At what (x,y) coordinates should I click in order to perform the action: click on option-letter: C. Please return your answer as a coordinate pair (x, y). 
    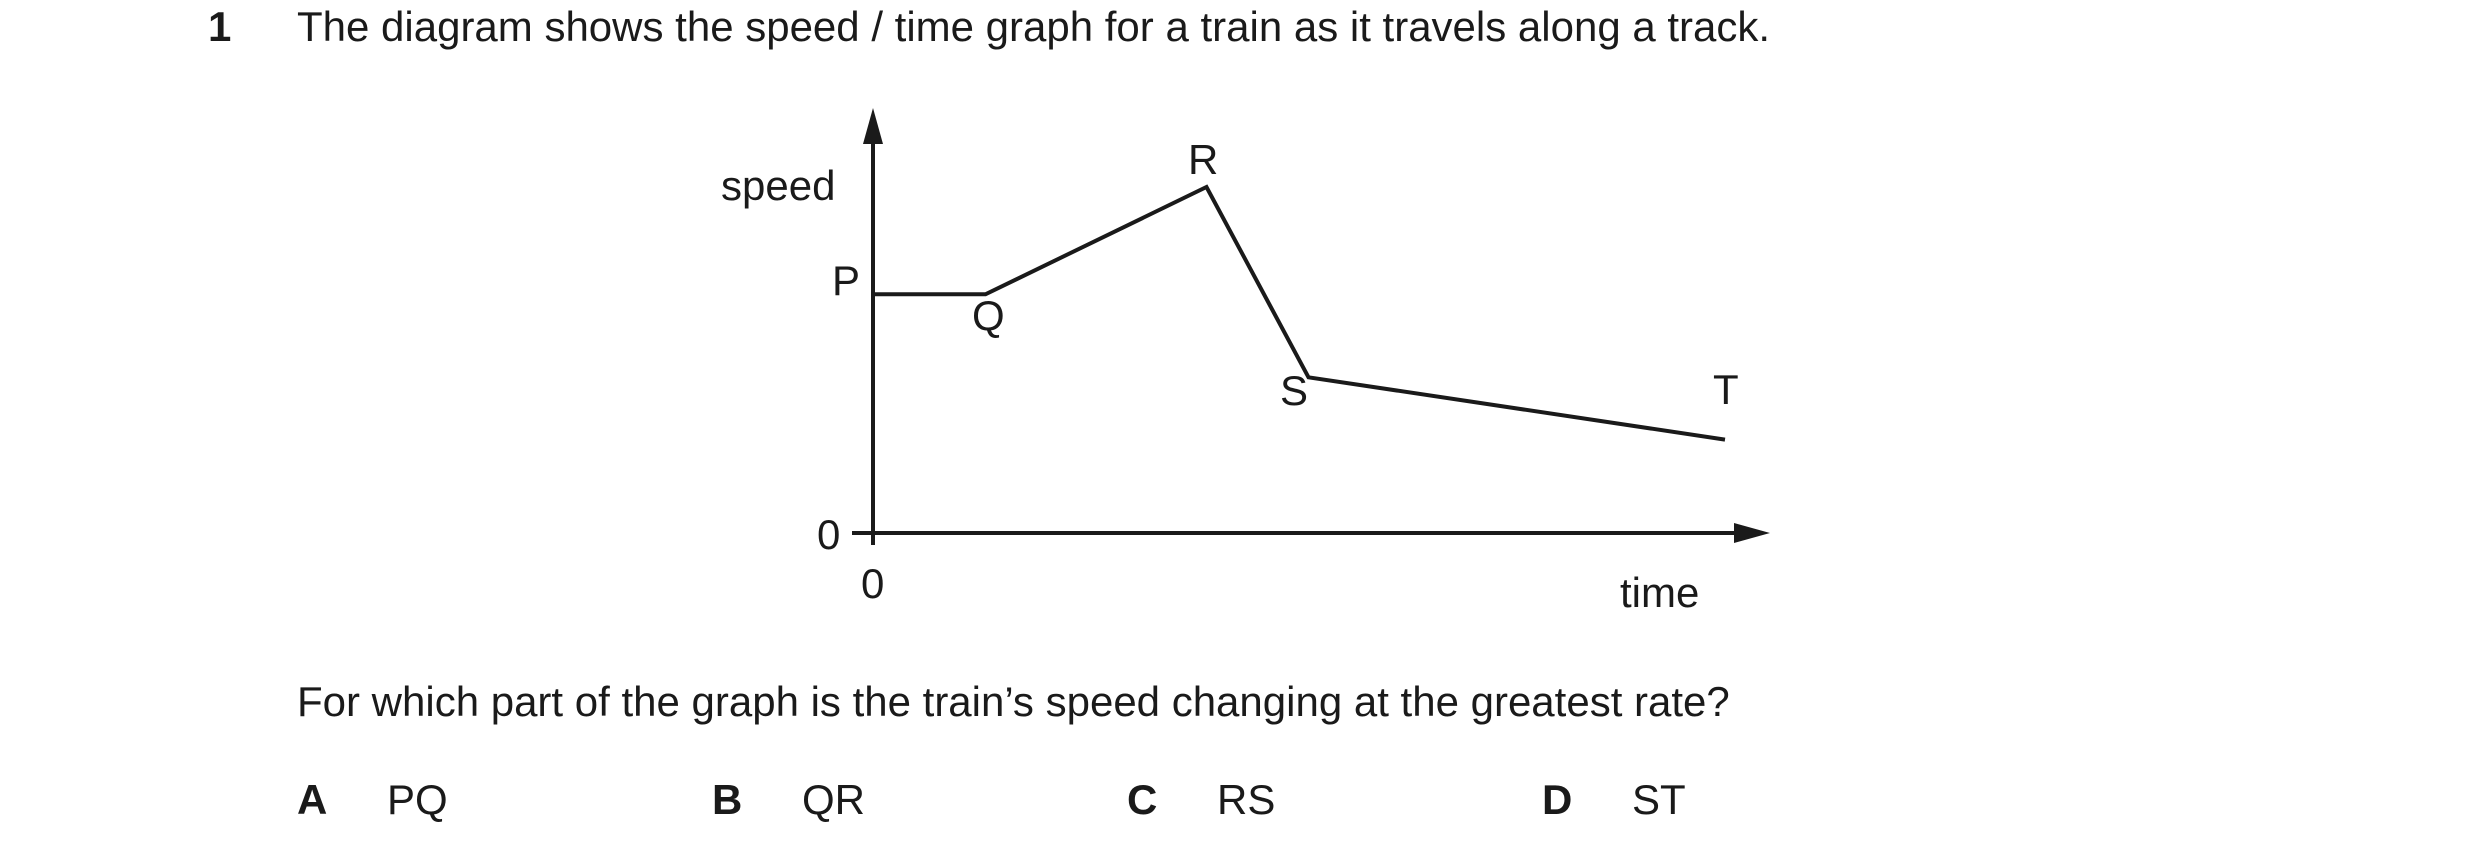
    Looking at the image, I should click on (1142, 799).